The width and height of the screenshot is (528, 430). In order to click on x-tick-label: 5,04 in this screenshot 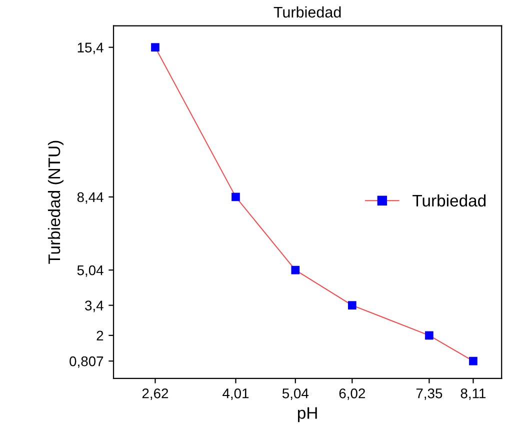, I will do `click(295, 394)`.